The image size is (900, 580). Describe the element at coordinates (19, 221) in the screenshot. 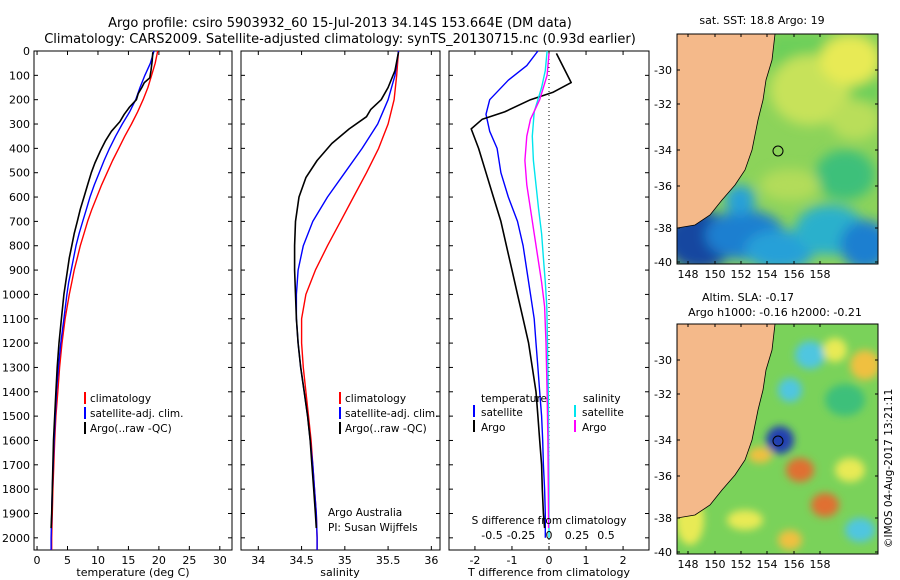

I see `y-tick-label: 700` at that location.